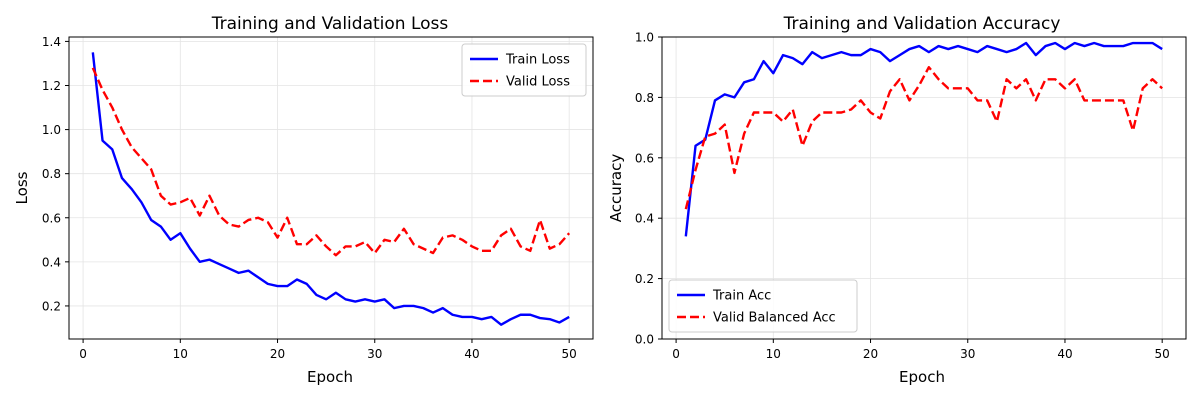 This screenshot has width=1200, height=404. What do you see at coordinates (537, 60) in the screenshot?
I see `loss-legend-label: Train Loss` at bounding box center [537, 60].